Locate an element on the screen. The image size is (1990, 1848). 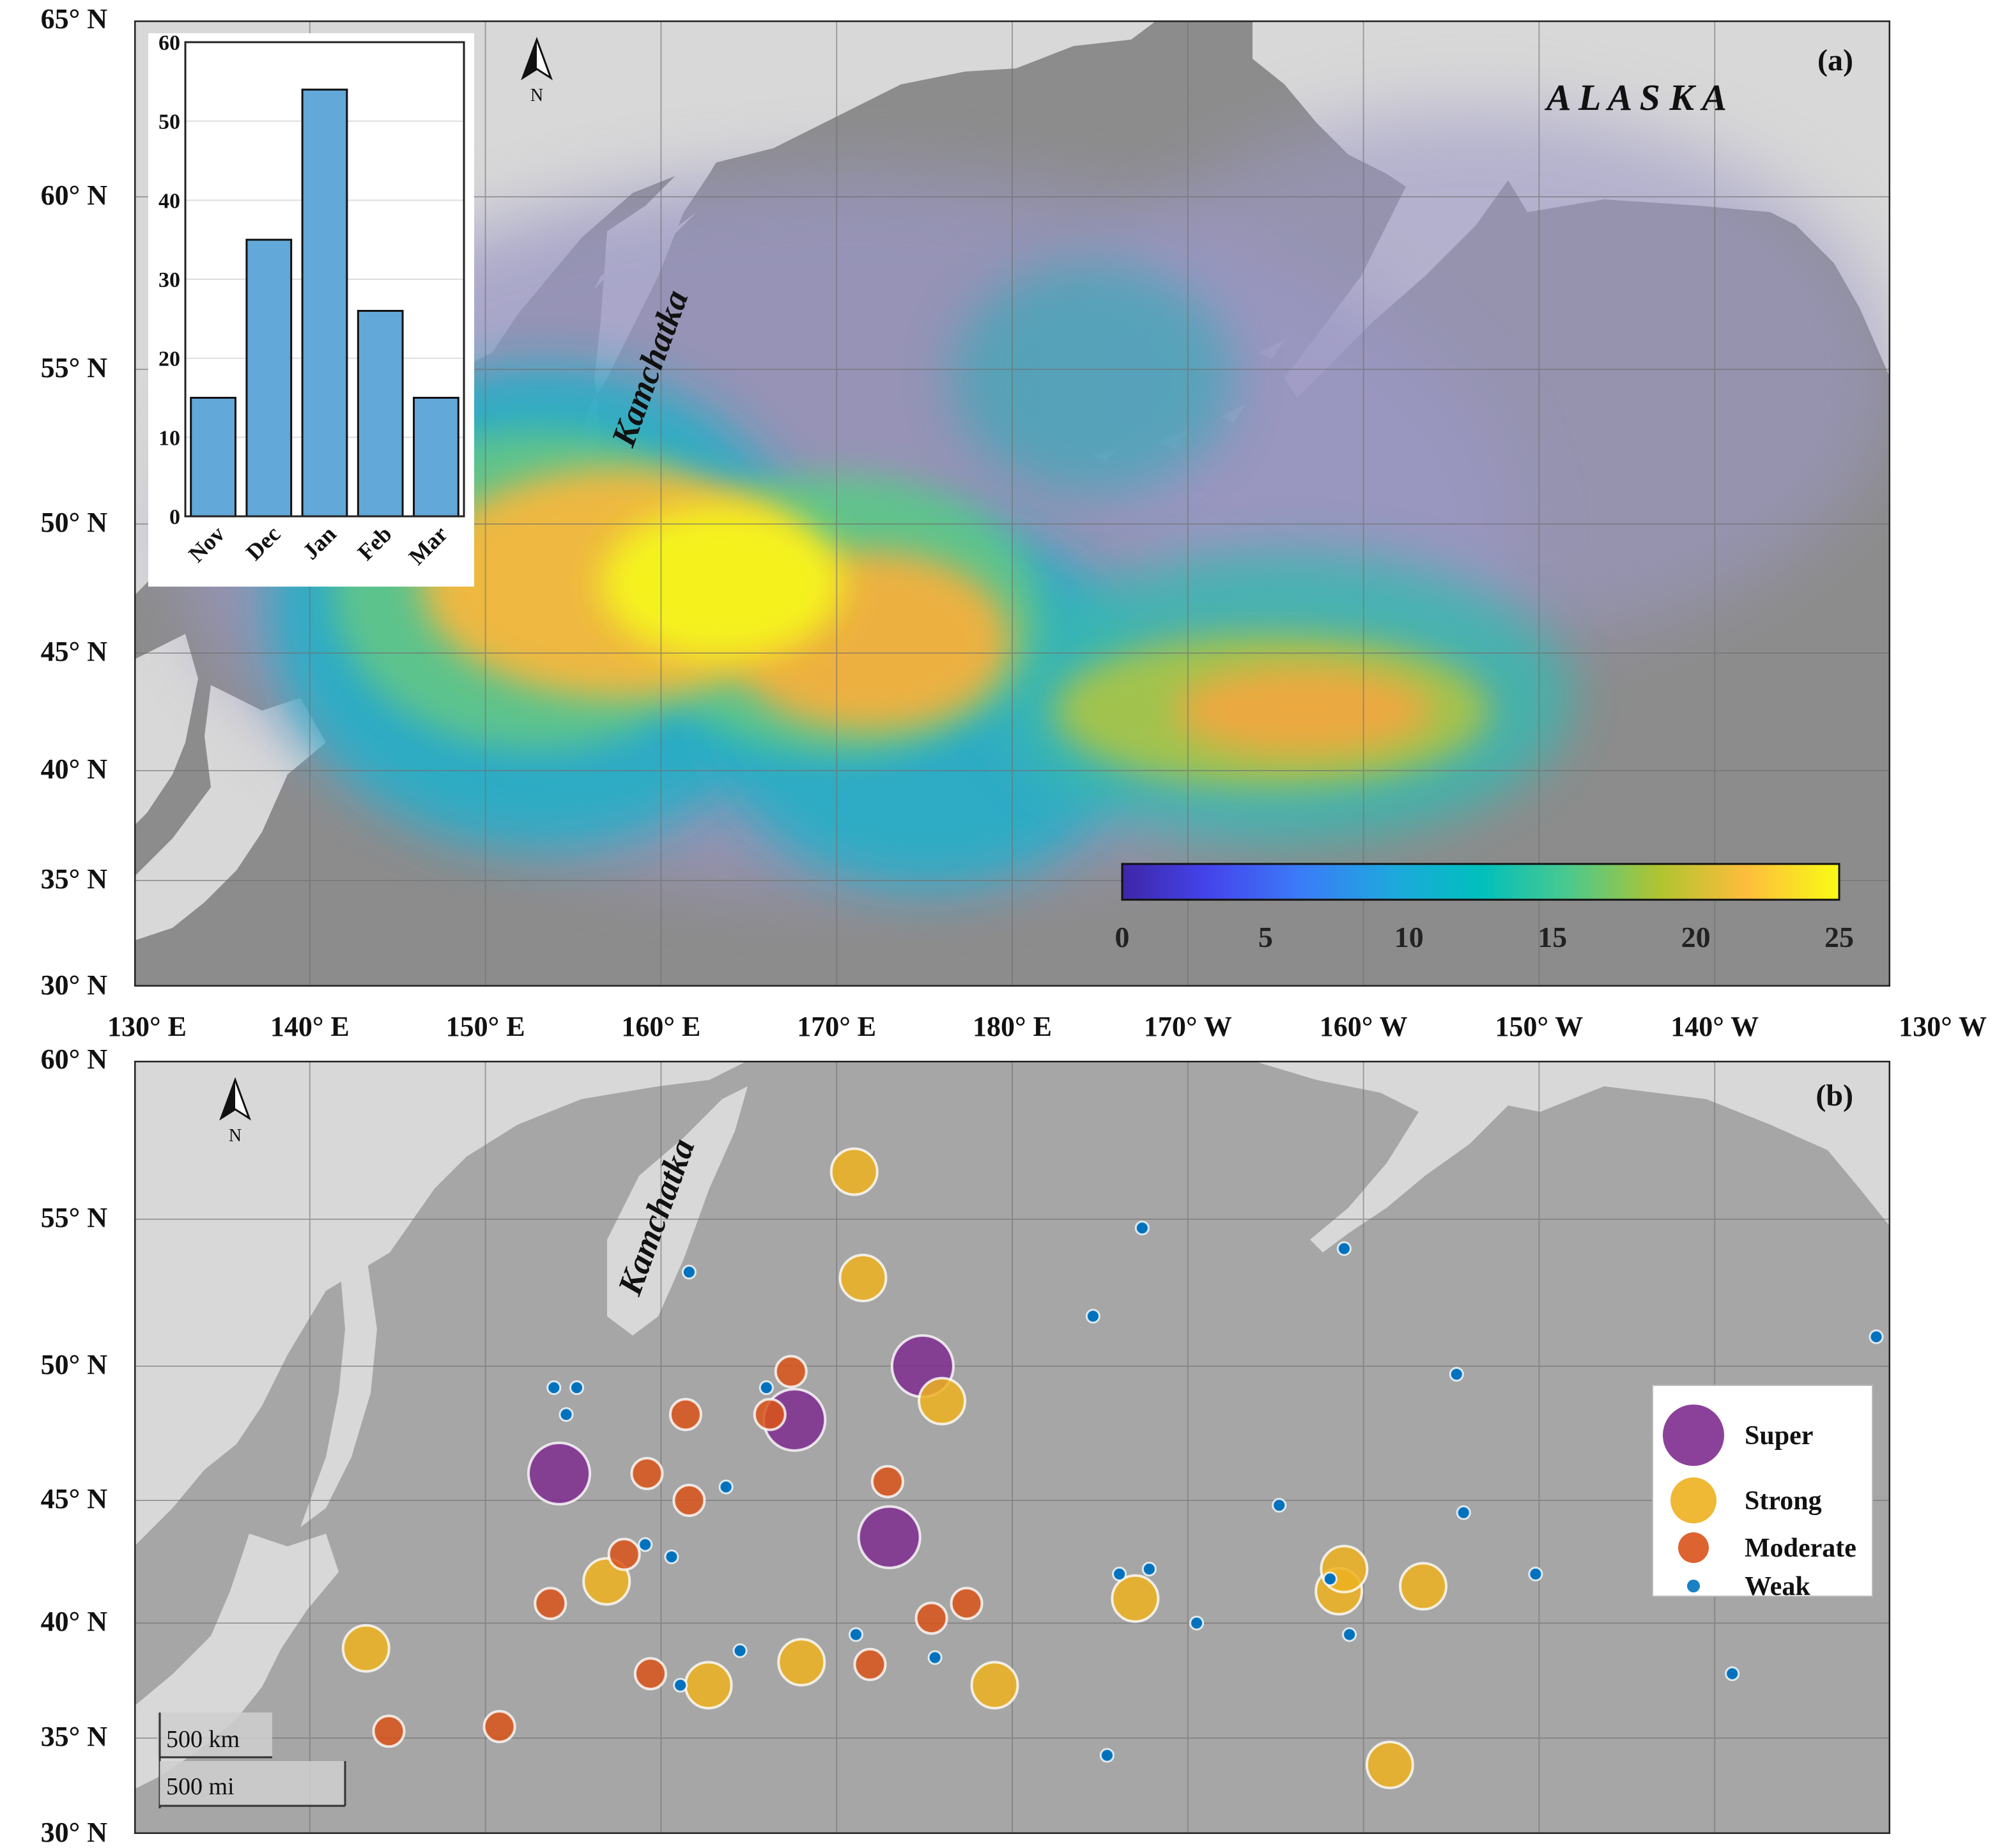
legend-label-strong: Strong is located at coordinates (1783, 1501).